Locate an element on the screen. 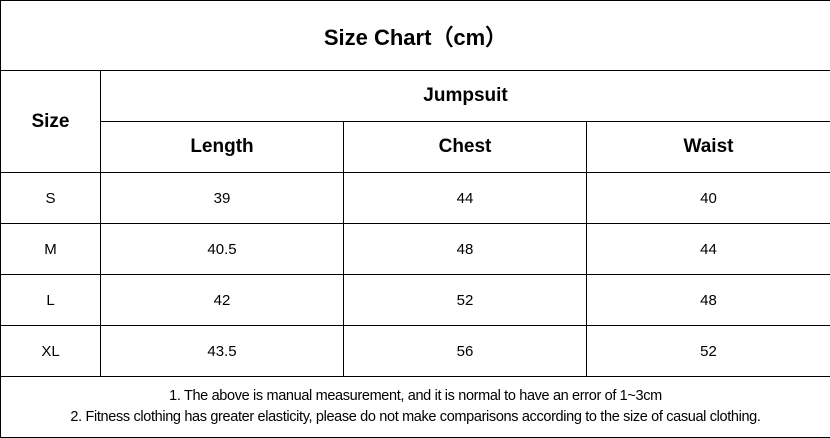 The image size is (830, 438). jumpsuit-header: Jumpsuit is located at coordinates (465, 96).